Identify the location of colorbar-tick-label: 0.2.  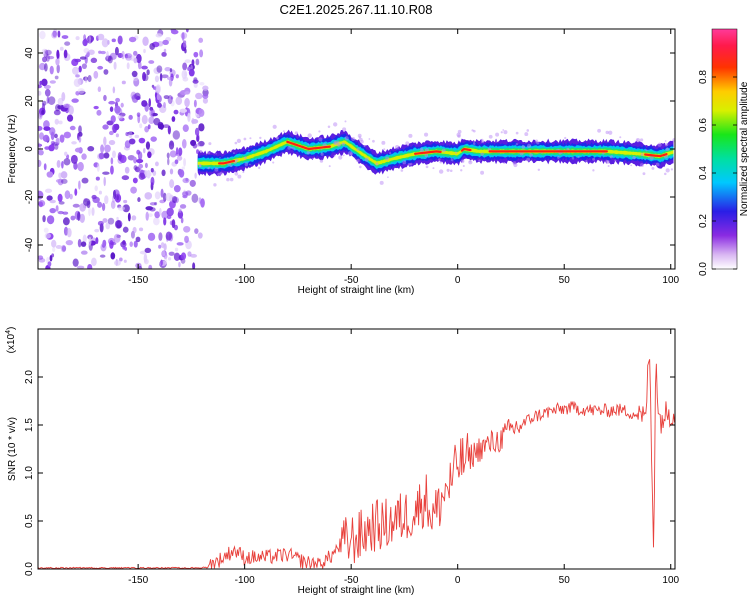
(703, 221).